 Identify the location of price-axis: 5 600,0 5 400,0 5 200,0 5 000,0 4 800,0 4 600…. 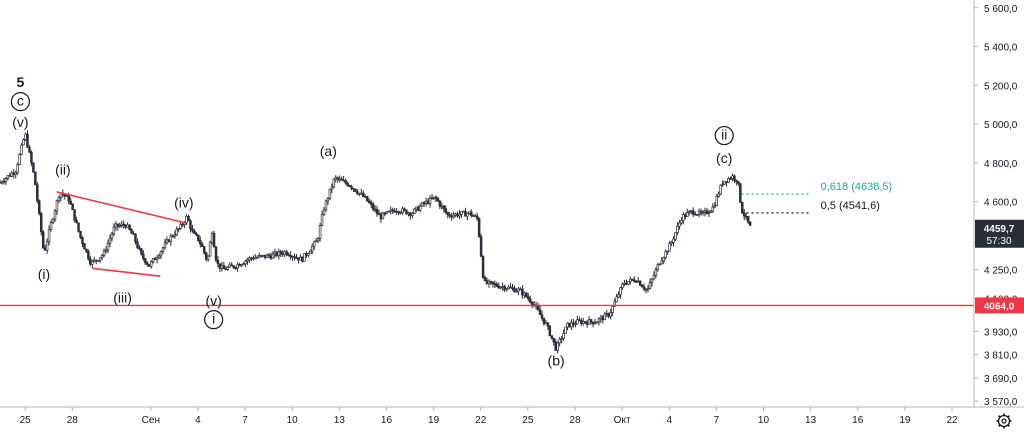
(998, 204).